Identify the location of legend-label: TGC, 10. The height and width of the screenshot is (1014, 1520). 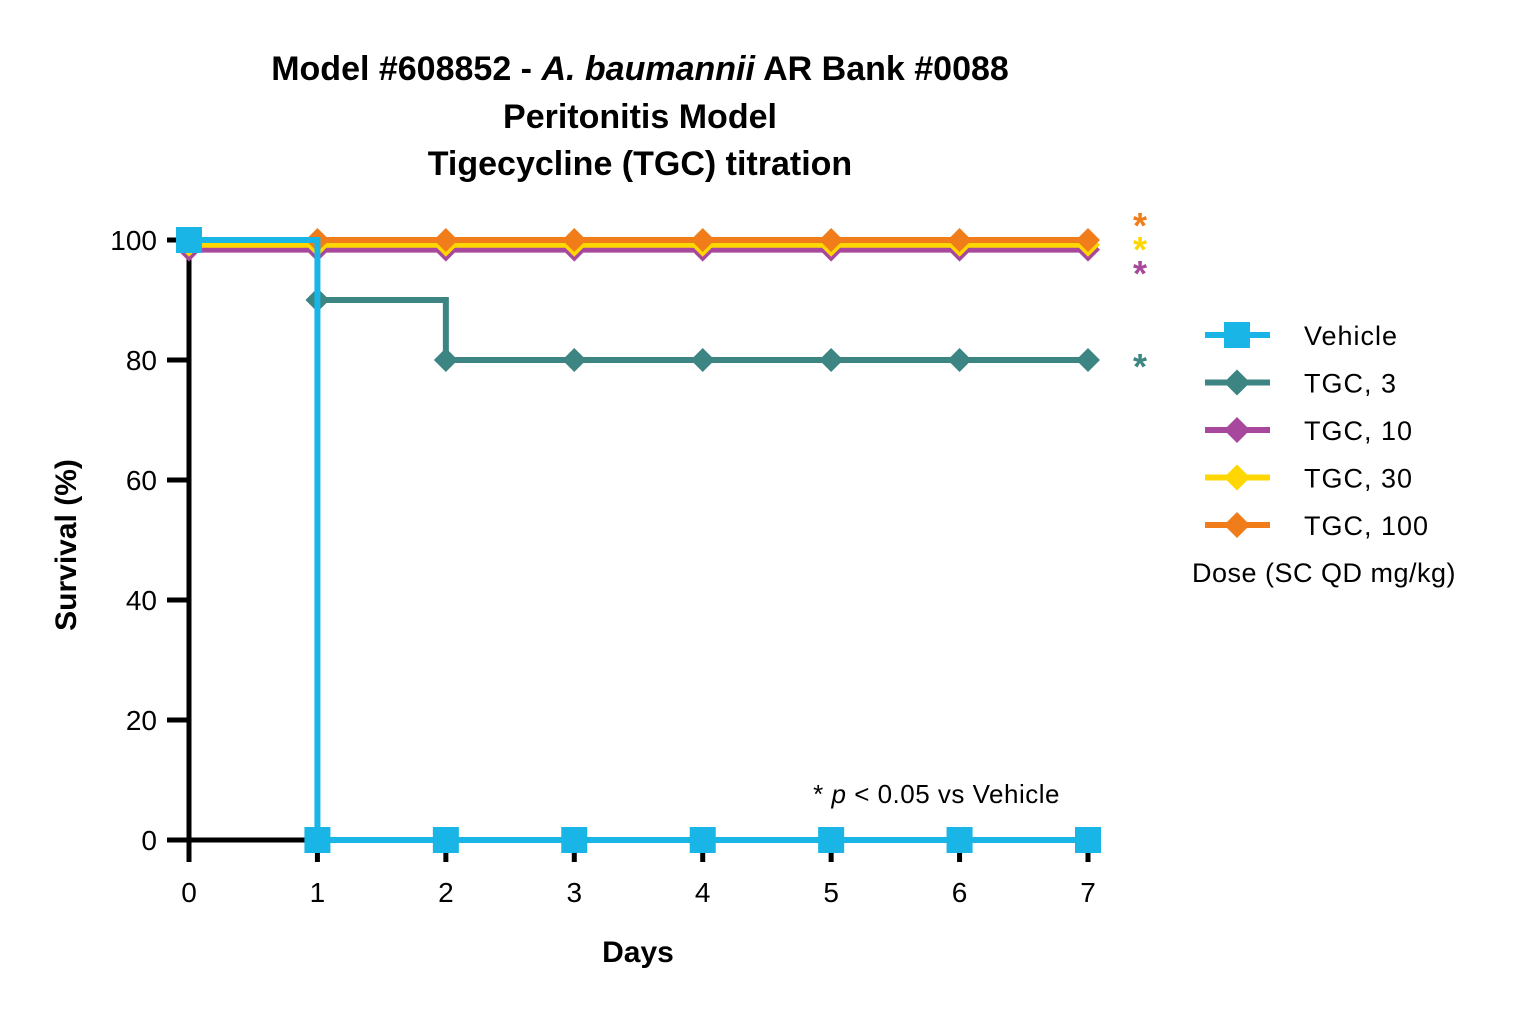
(1358, 431).